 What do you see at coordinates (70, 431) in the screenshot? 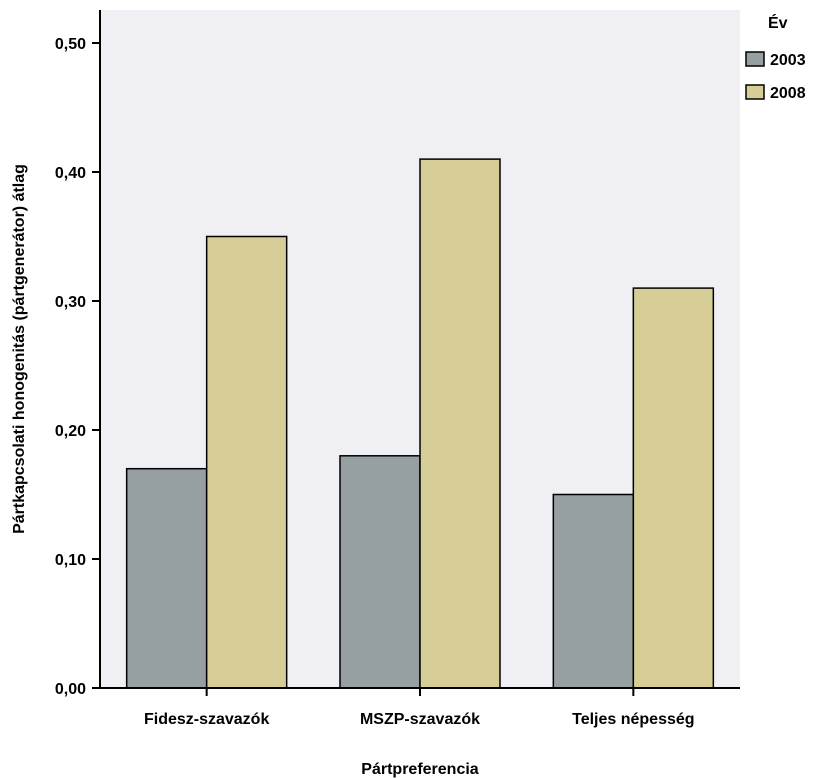
I see `y-tick-label: 0,20` at bounding box center [70, 431].